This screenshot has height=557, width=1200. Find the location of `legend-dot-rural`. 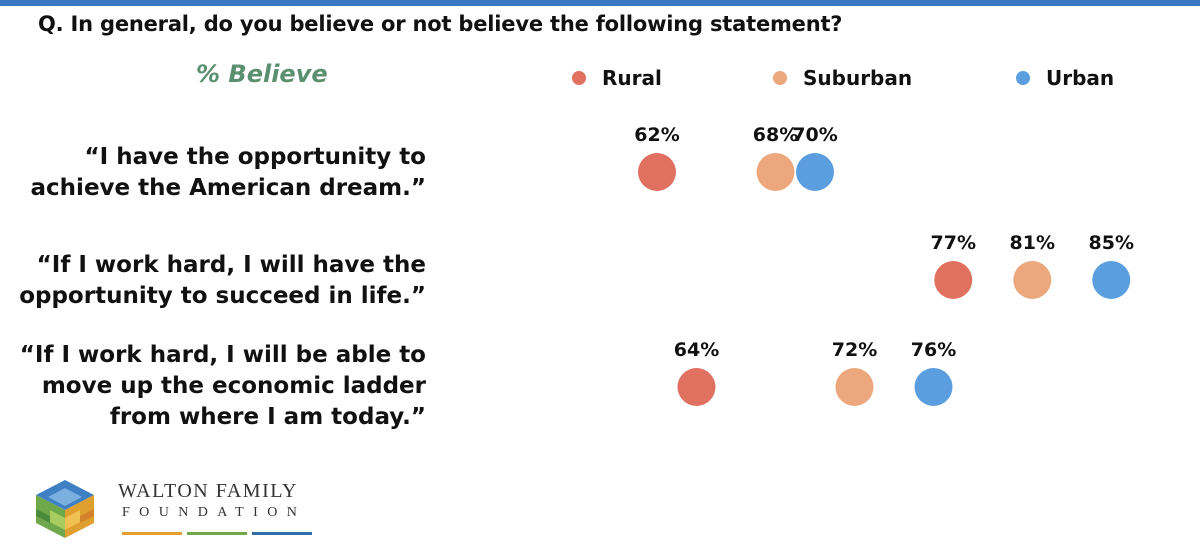

legend-dot-rural is located at coordinates (579, 78).